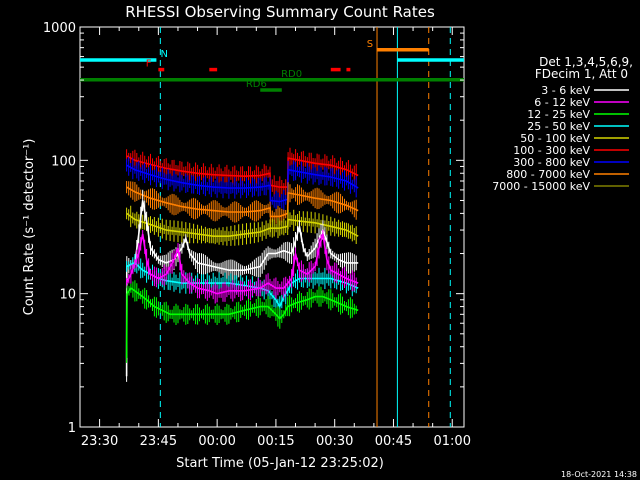  What do you see at coordinates (291, 74) in the screenshot?
I see `bar-label-rd0: RD0` at bounding box center [291, 74].